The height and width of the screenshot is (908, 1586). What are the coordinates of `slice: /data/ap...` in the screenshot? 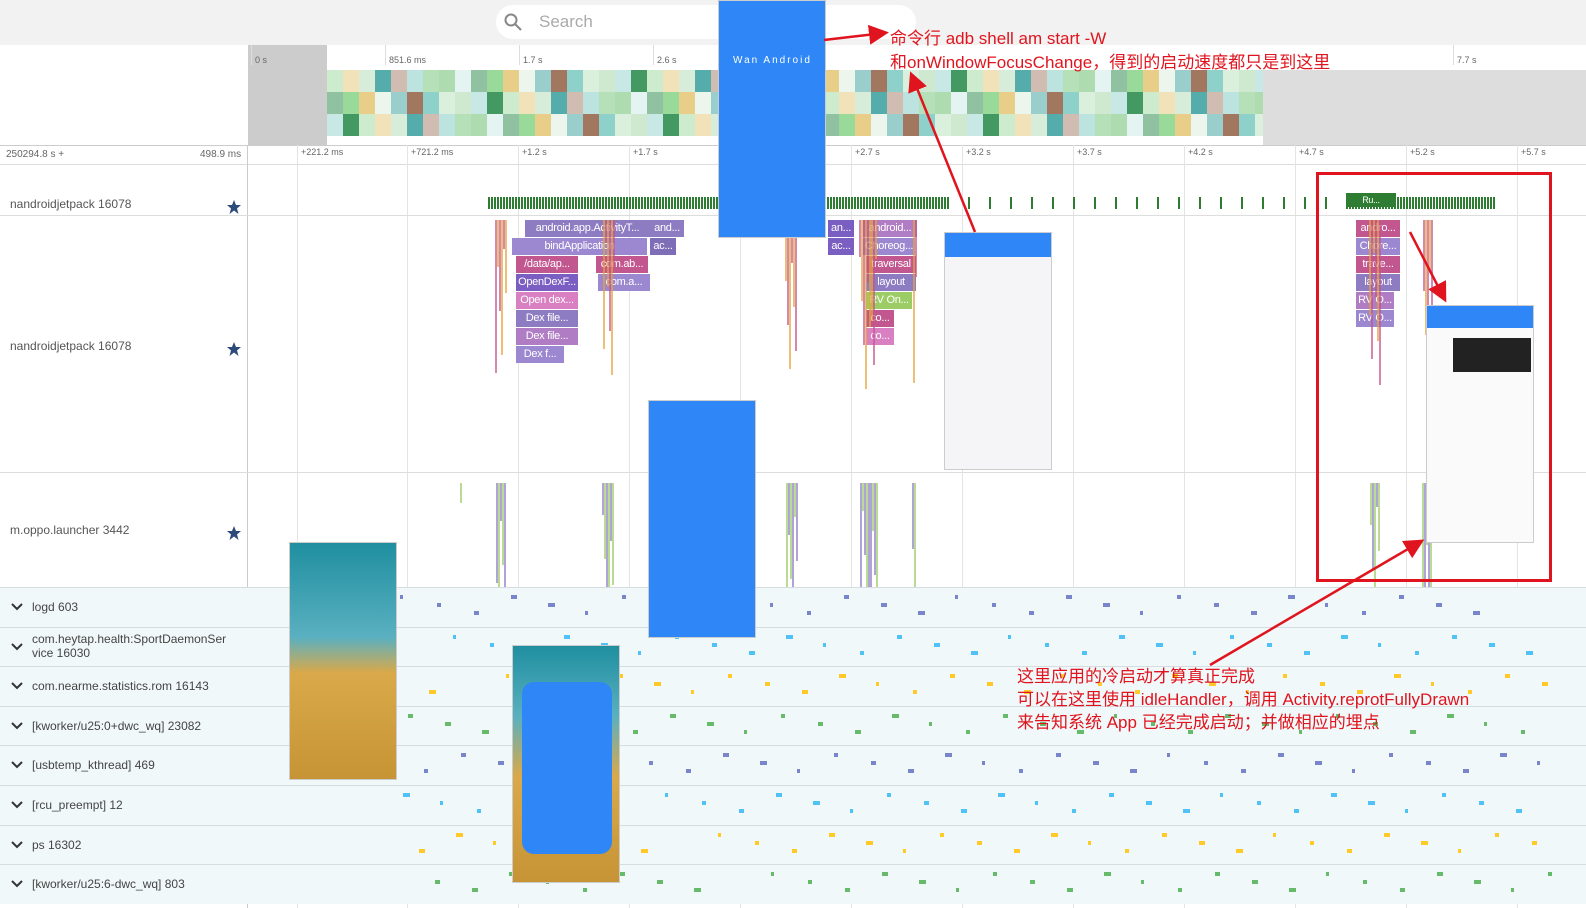 It's located at (547, 264).